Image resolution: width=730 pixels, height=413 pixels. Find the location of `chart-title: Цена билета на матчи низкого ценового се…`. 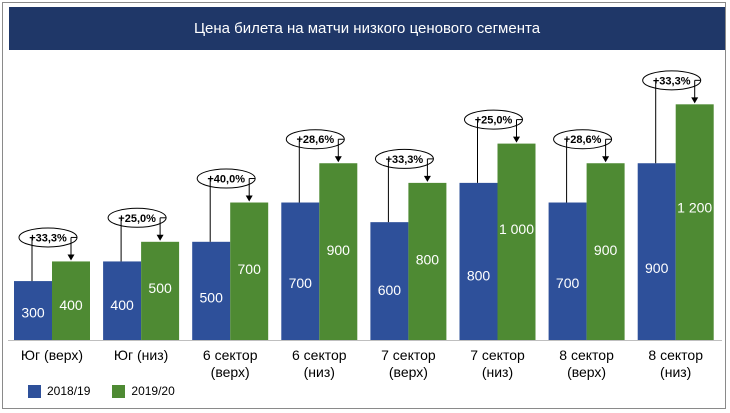

chart-title: Цена билета на матчи низкого ценового се… is located at coordinates (367, 28).